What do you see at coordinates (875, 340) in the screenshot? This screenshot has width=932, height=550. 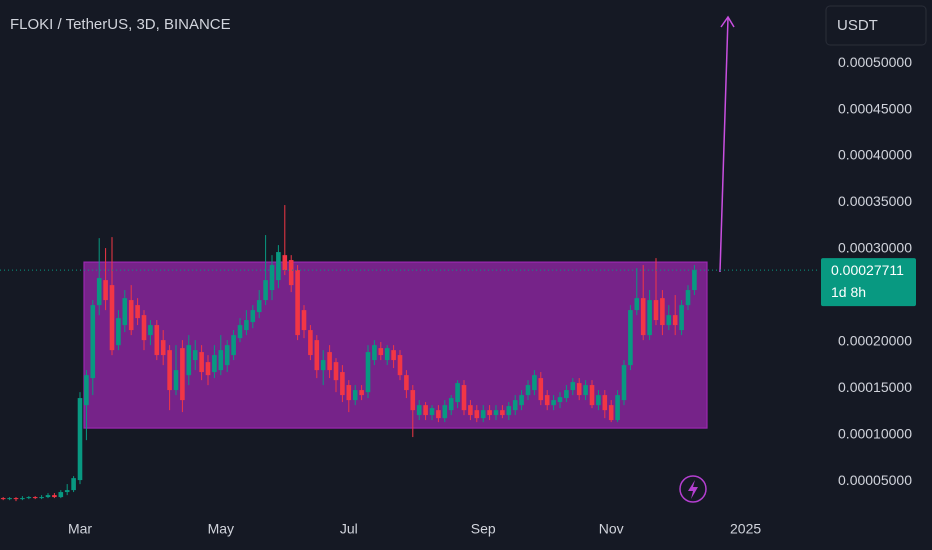 I see `y-tick-label: 0.00020000` at bounding box center [875, 340].